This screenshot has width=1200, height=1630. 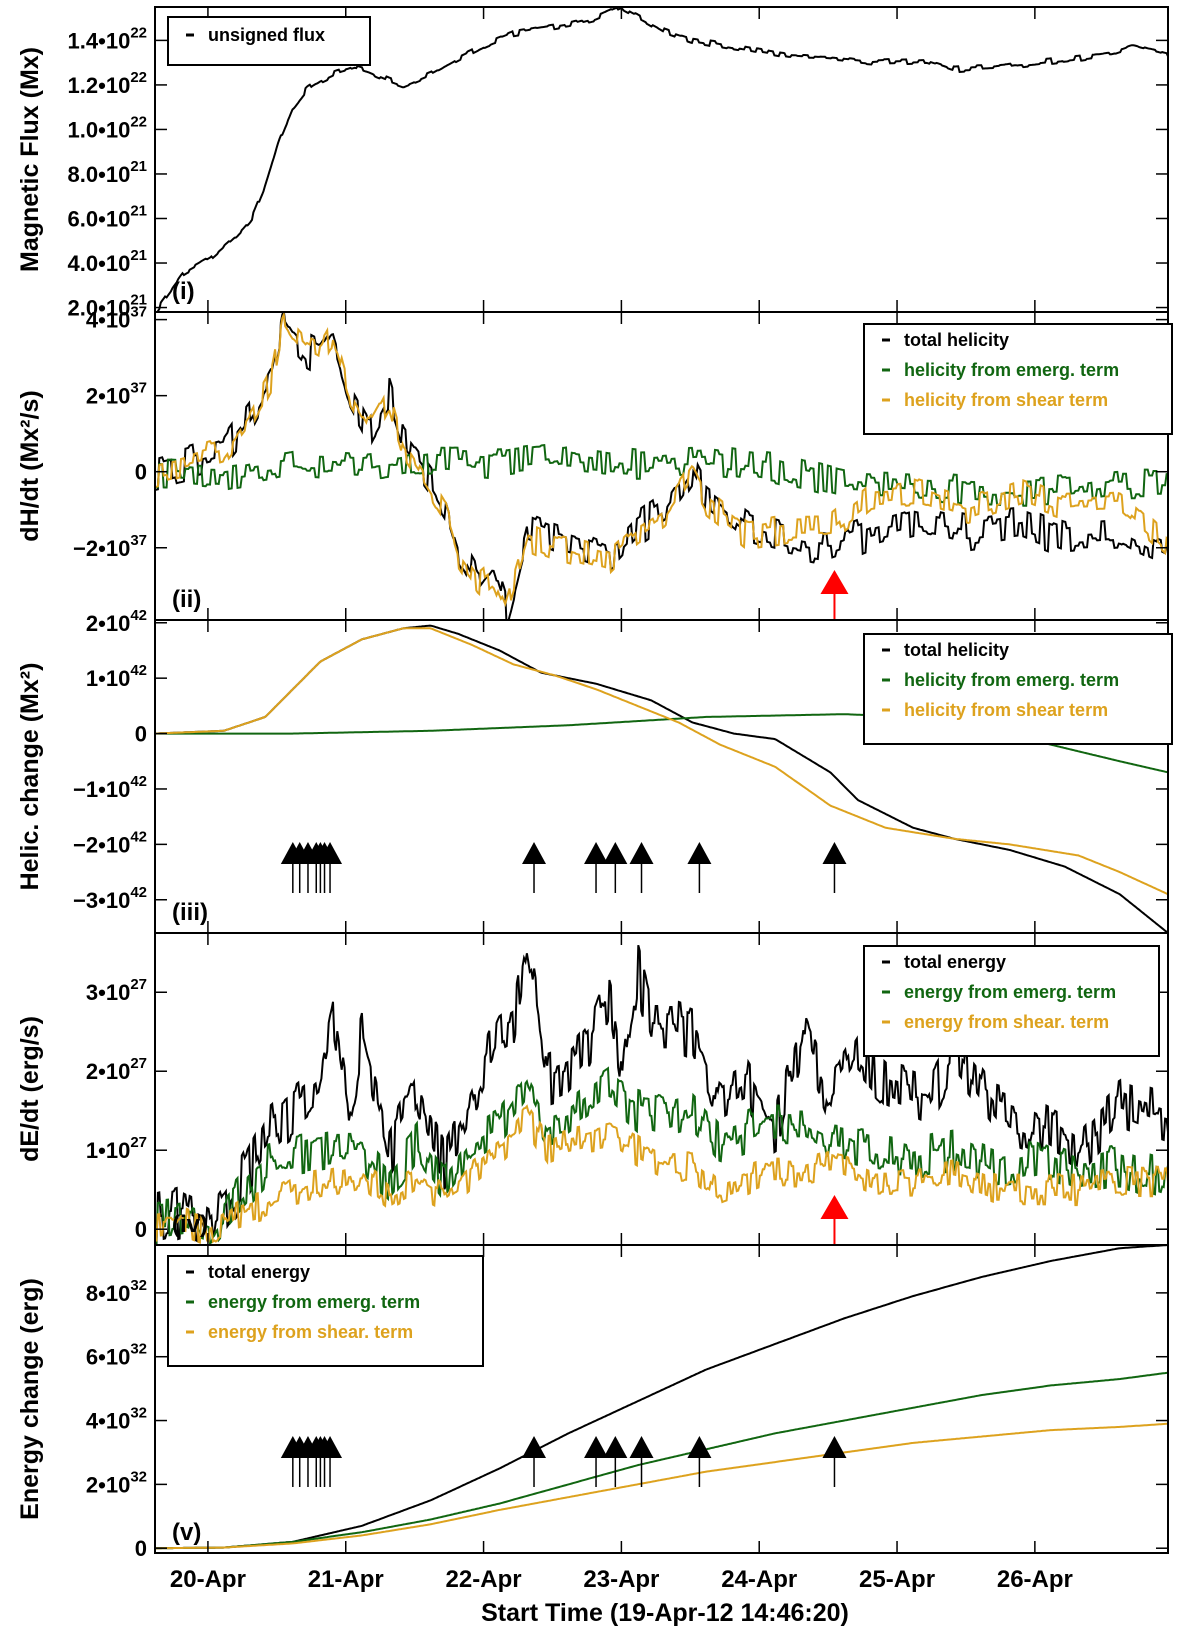 I want to click on y-axis-title: Magnetic Flux (Mx), so click(x=30, y=159).